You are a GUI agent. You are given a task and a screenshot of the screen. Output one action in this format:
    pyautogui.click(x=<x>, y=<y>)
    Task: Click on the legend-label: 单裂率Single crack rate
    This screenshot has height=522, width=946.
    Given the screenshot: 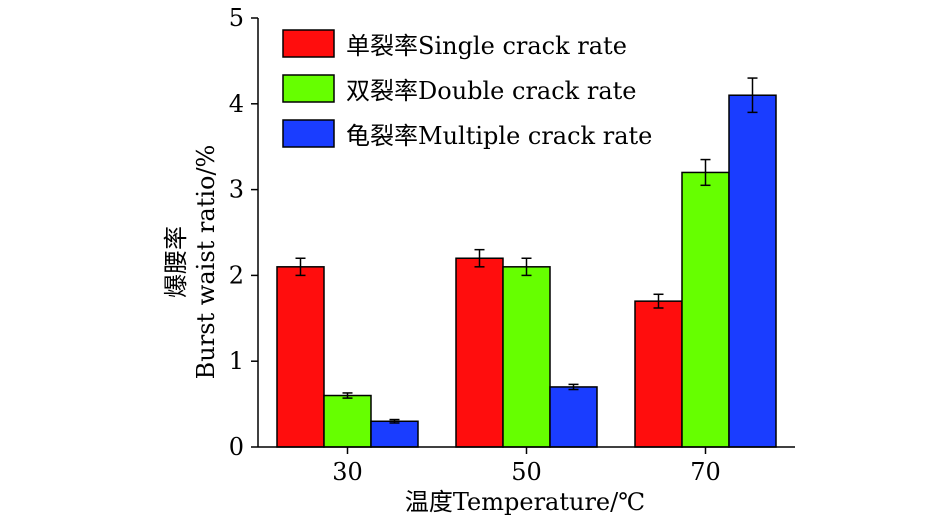 What is the action you would take?
    pyautogui.click(x=486, y=46)
    